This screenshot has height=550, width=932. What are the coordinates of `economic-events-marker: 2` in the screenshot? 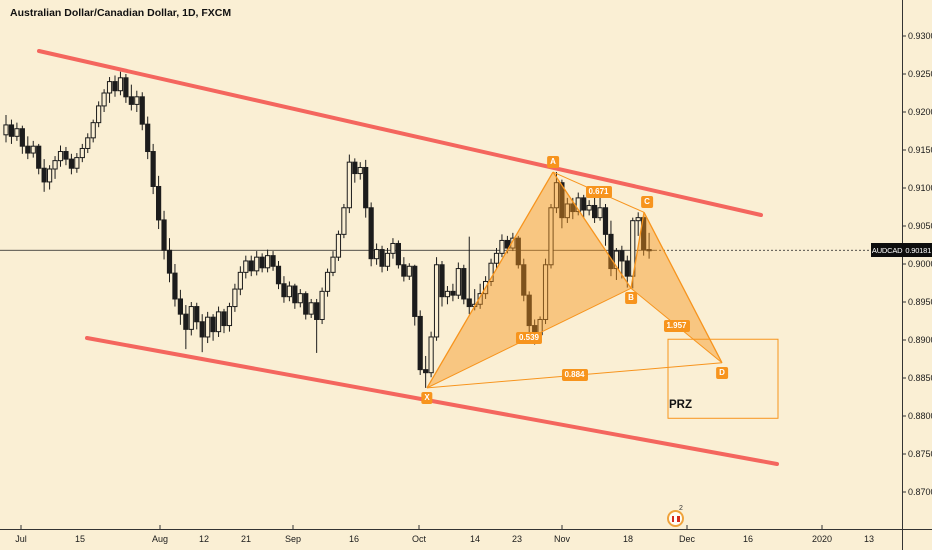 It's located at (675, 516).